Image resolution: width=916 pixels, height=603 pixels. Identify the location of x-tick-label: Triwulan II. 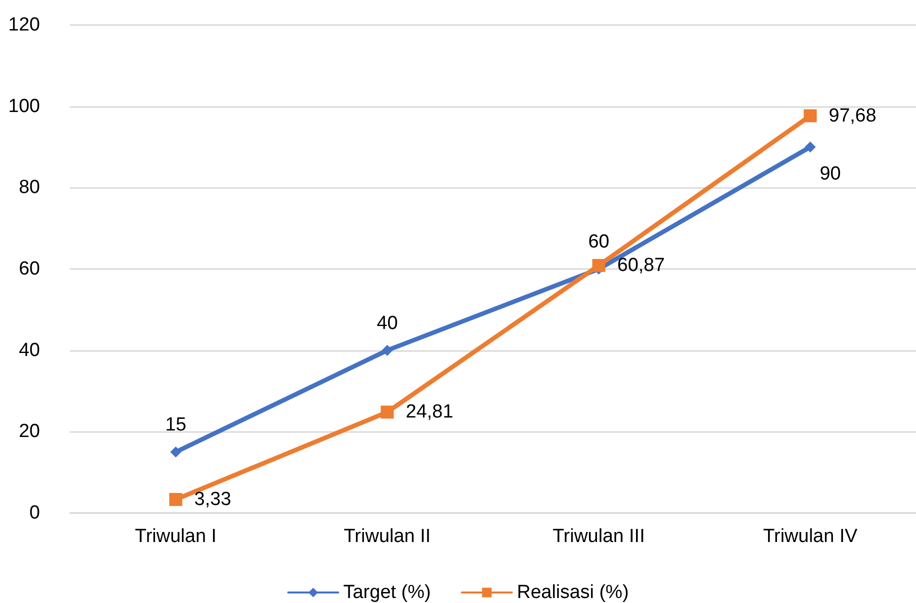
(387, 536).